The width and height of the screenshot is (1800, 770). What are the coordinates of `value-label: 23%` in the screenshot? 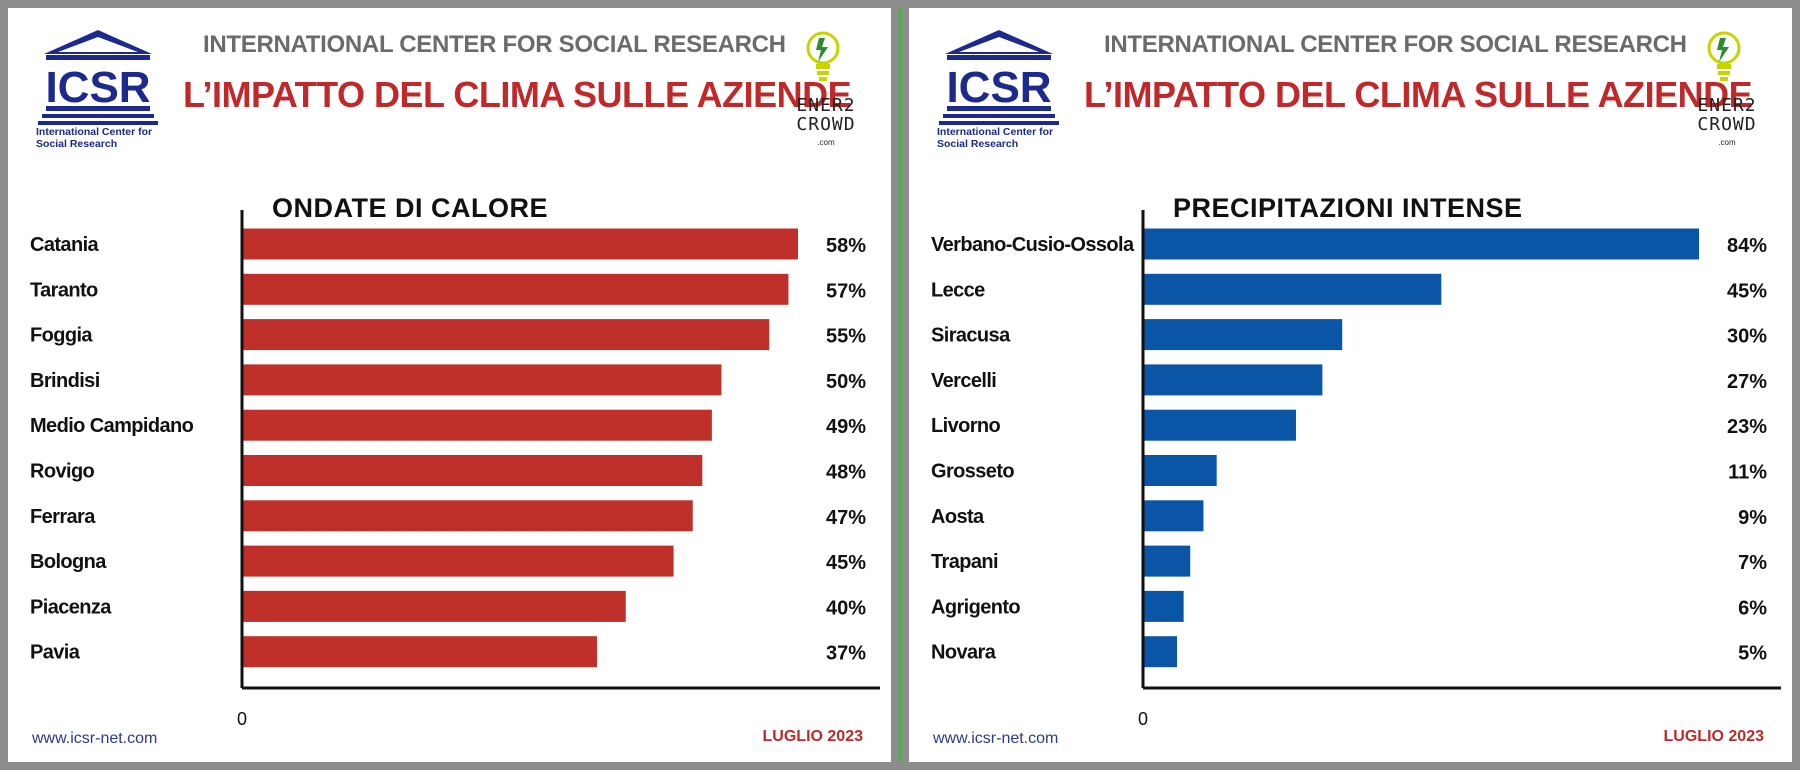 It's located at (1747, 427).